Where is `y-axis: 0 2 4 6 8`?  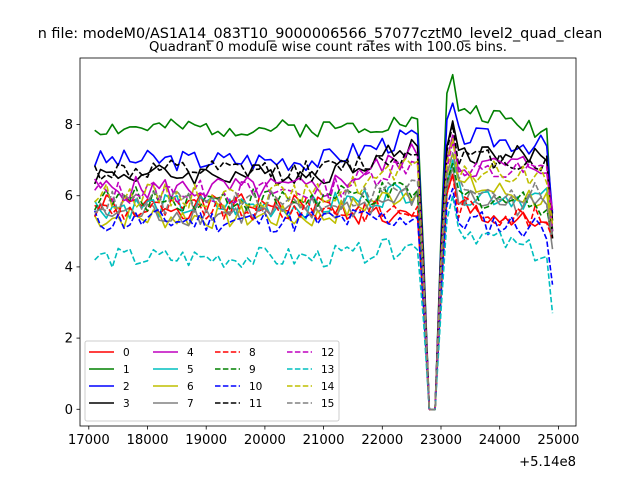
y-axis: 0 2 4 6 8 is located at coordinates (72, 268).